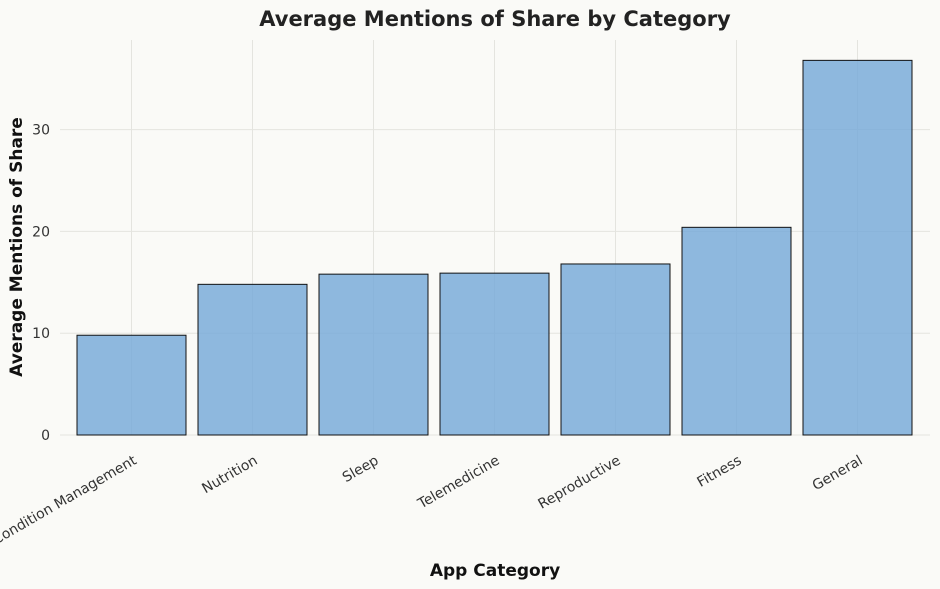  What do you see at coordinates (615, 349) in the screenshot?
I see `bar-reproductive` at bounding box center [615, 349].